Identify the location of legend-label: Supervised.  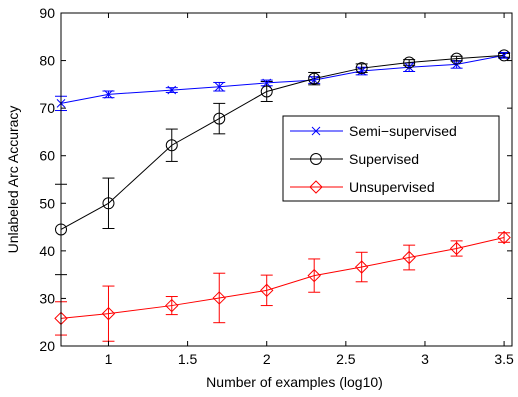
(384, 159).